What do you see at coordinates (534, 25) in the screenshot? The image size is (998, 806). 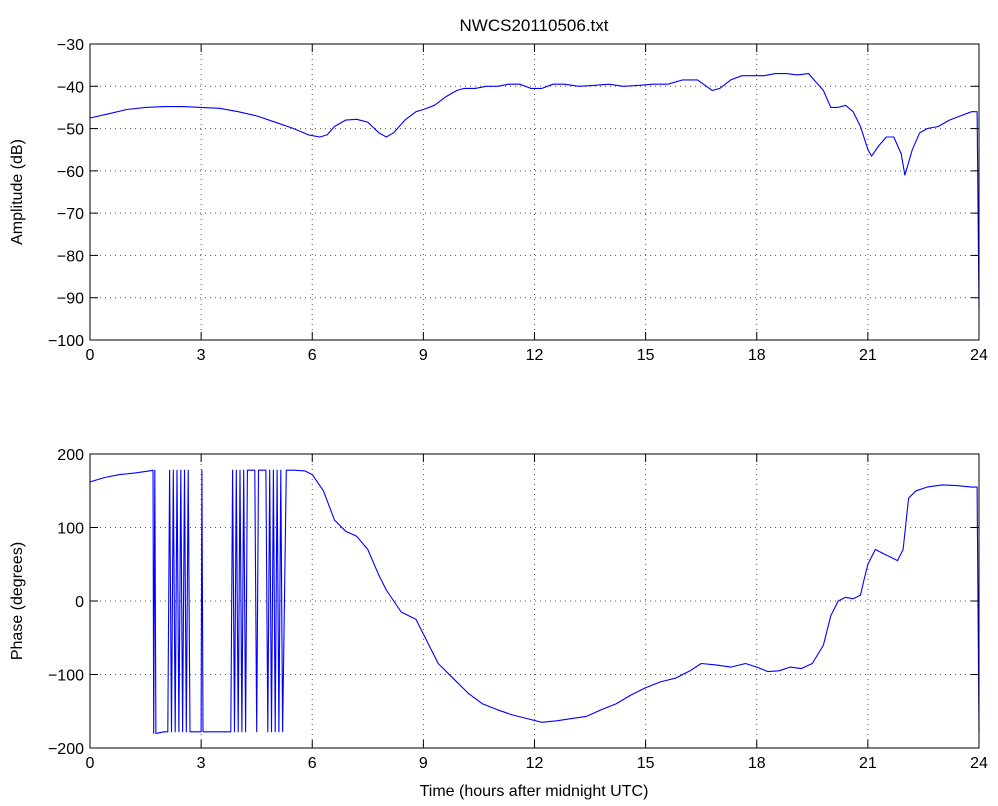 I see `figure-title: NWCS20110506.txt` at bounding box center [534, 25].